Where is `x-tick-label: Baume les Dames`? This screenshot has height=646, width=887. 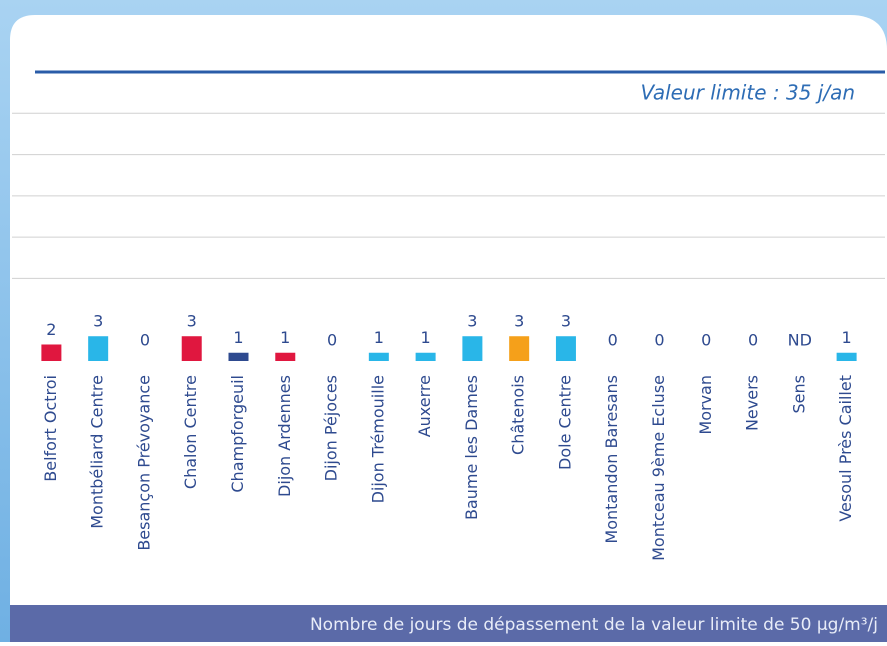
x-tick-label: Baume les Dames is located at coordinates (471, 447).